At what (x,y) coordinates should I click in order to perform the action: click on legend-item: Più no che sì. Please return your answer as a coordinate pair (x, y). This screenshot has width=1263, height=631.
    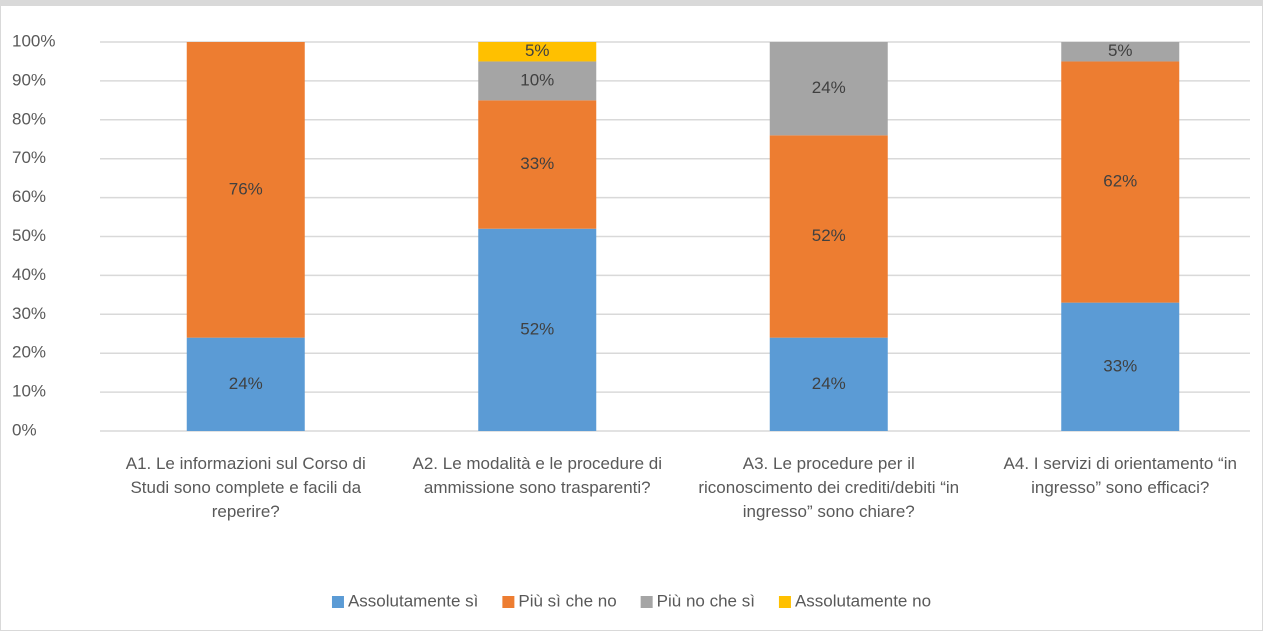
    Looking at the image, I should click on (697, 600).